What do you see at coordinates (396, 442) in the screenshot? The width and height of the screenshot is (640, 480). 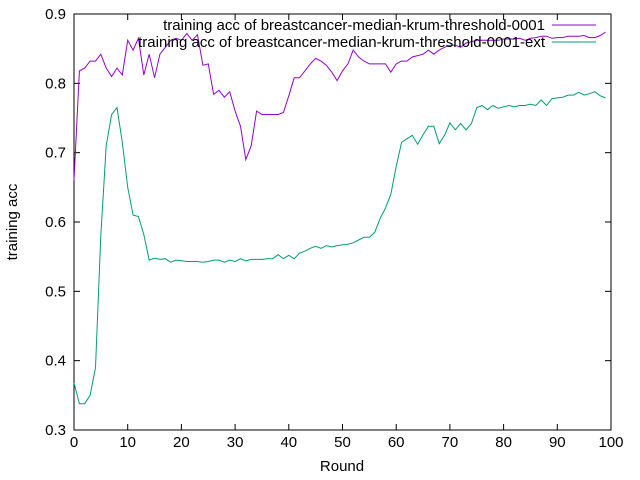 I see `x-tick-label: 60` at bounding box center [396, 442].